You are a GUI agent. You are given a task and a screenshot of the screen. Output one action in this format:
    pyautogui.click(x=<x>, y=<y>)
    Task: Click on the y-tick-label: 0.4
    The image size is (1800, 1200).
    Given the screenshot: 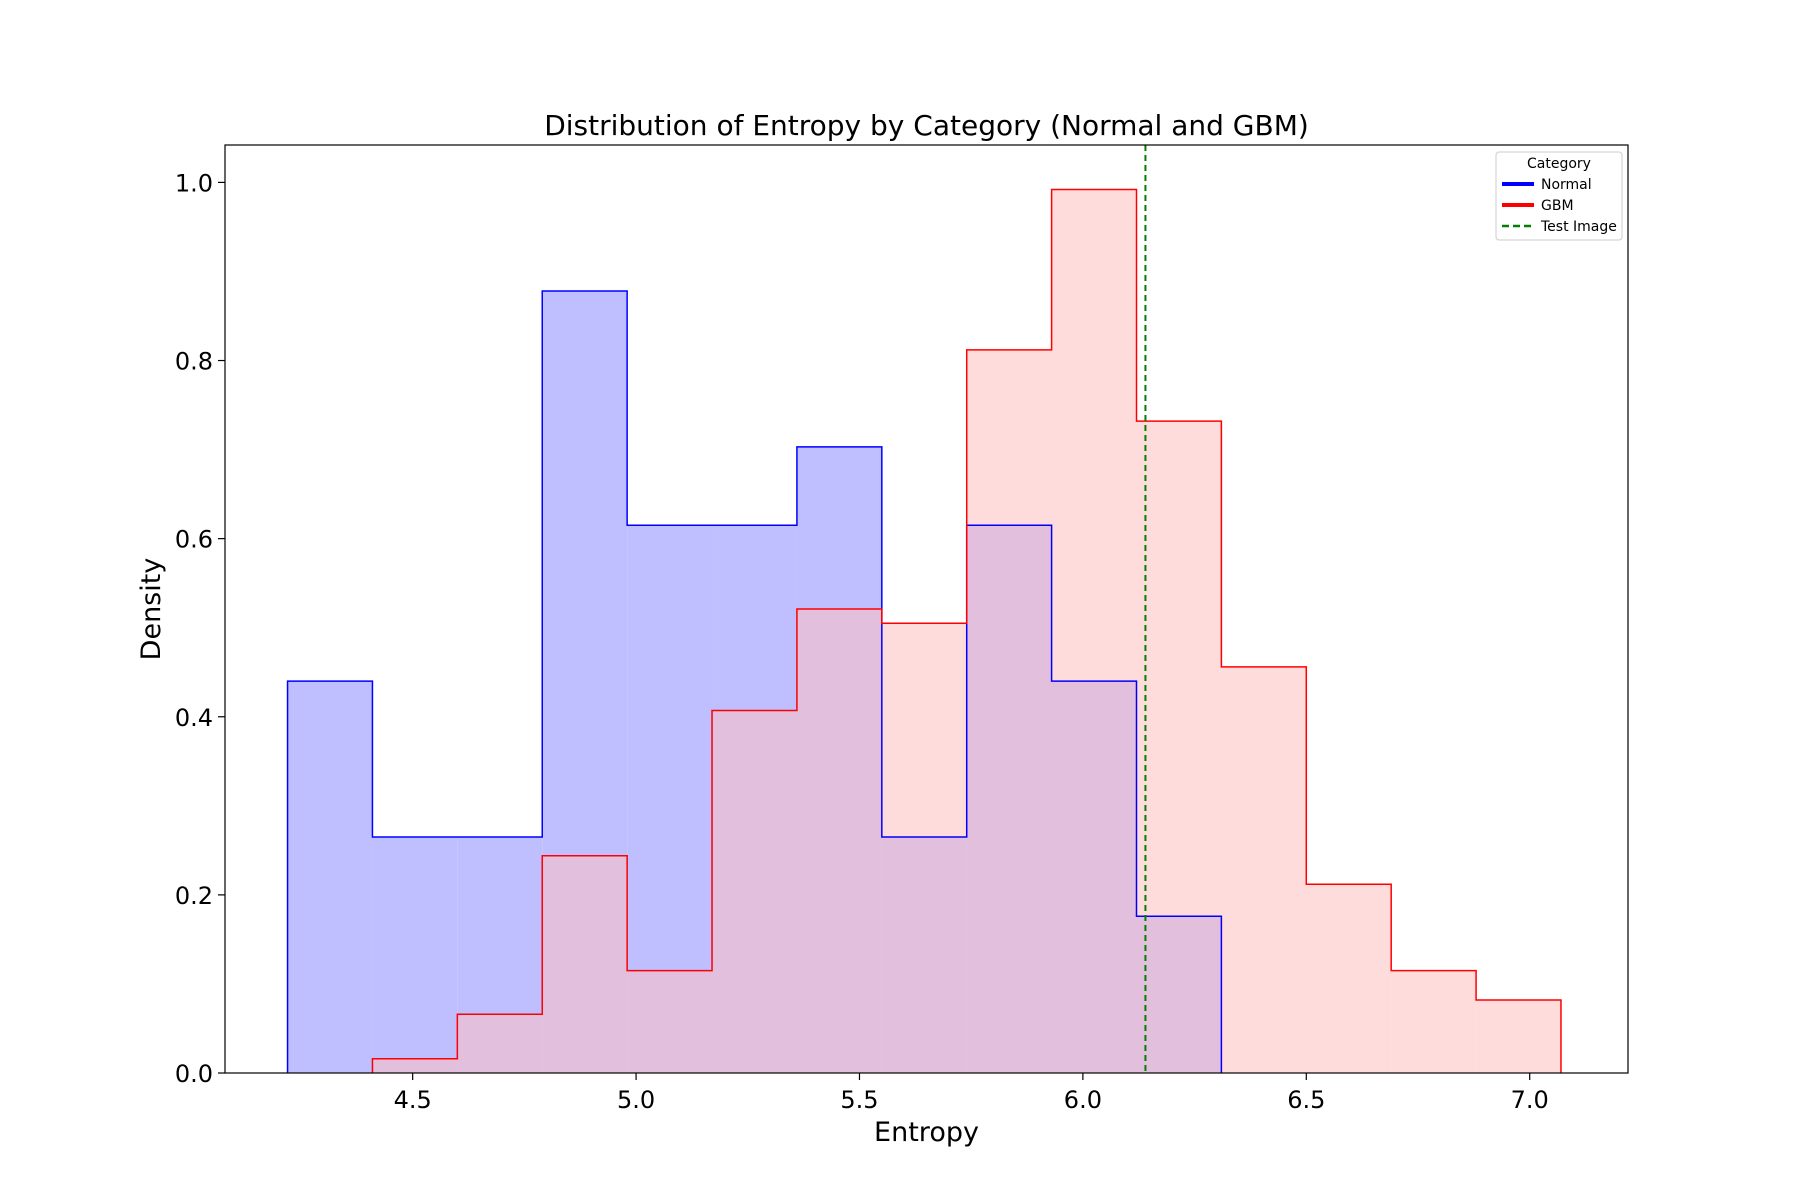 What is the action you would take?
    pyautogui.click(x=194, y=718)
    